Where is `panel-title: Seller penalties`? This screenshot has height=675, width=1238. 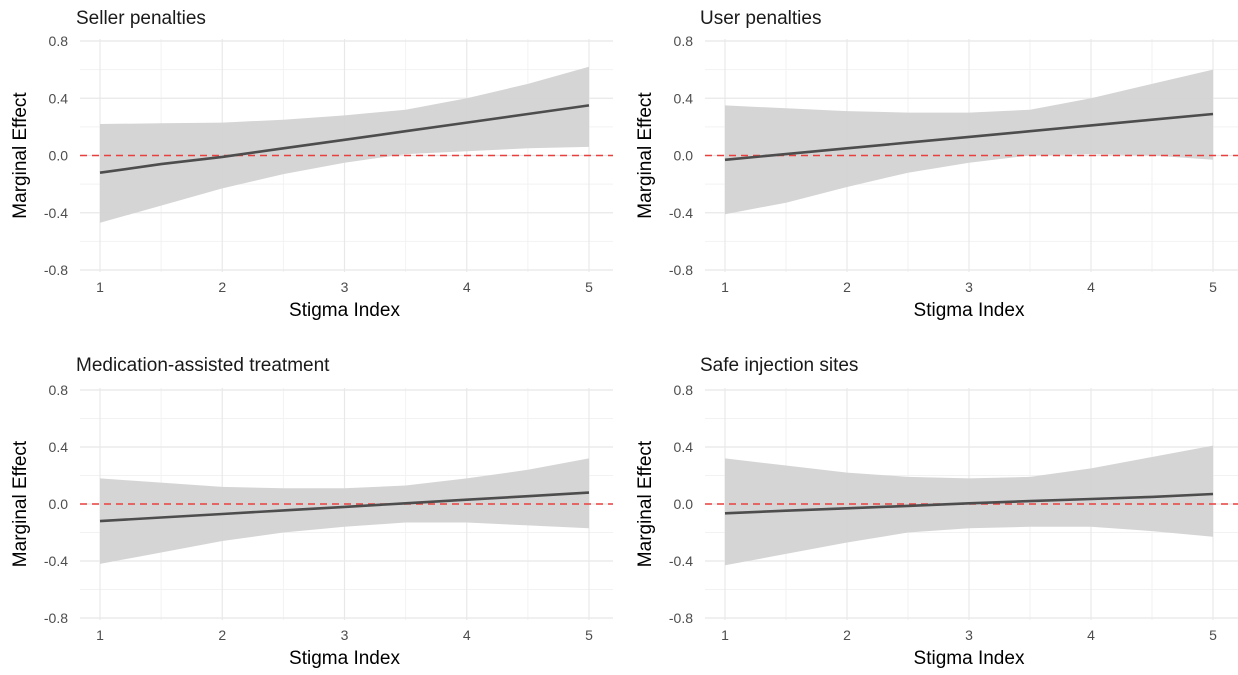 panel-title: Seller penalties is located at coordinates (141, 18).